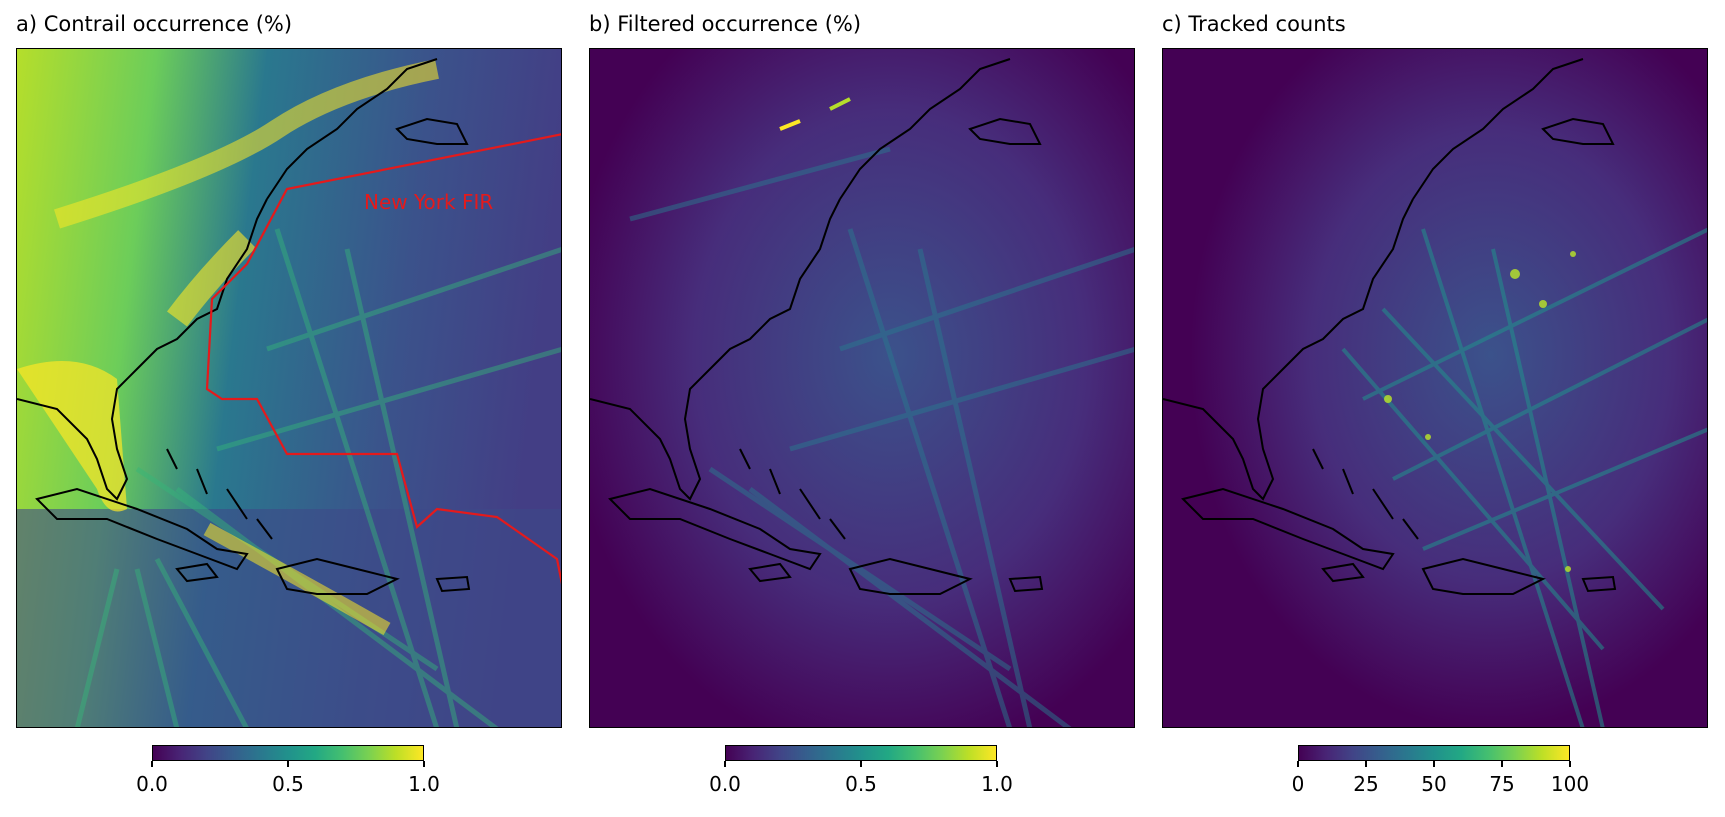  Describe the element at coordinates (288, 784) in the screenshot. I see `panel-a-colorbar-tick-label: 0.5` at that location.